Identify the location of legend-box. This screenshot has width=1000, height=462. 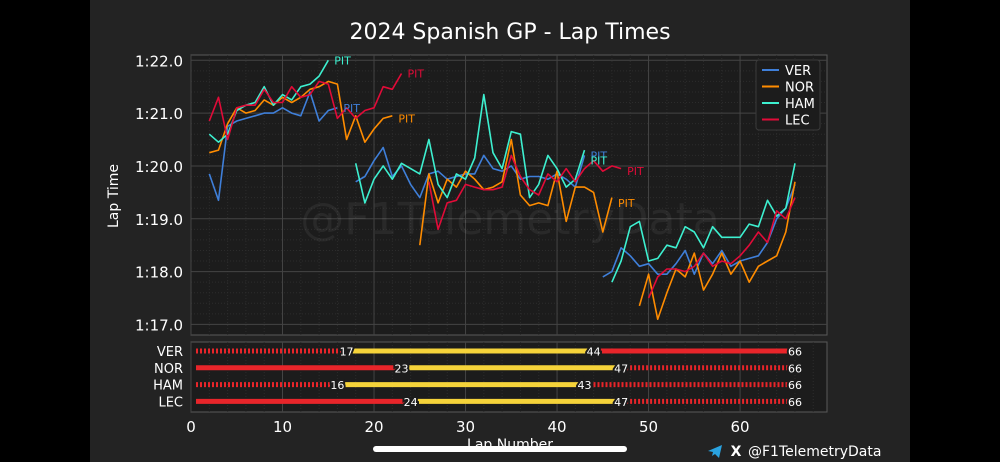
(788, 95).